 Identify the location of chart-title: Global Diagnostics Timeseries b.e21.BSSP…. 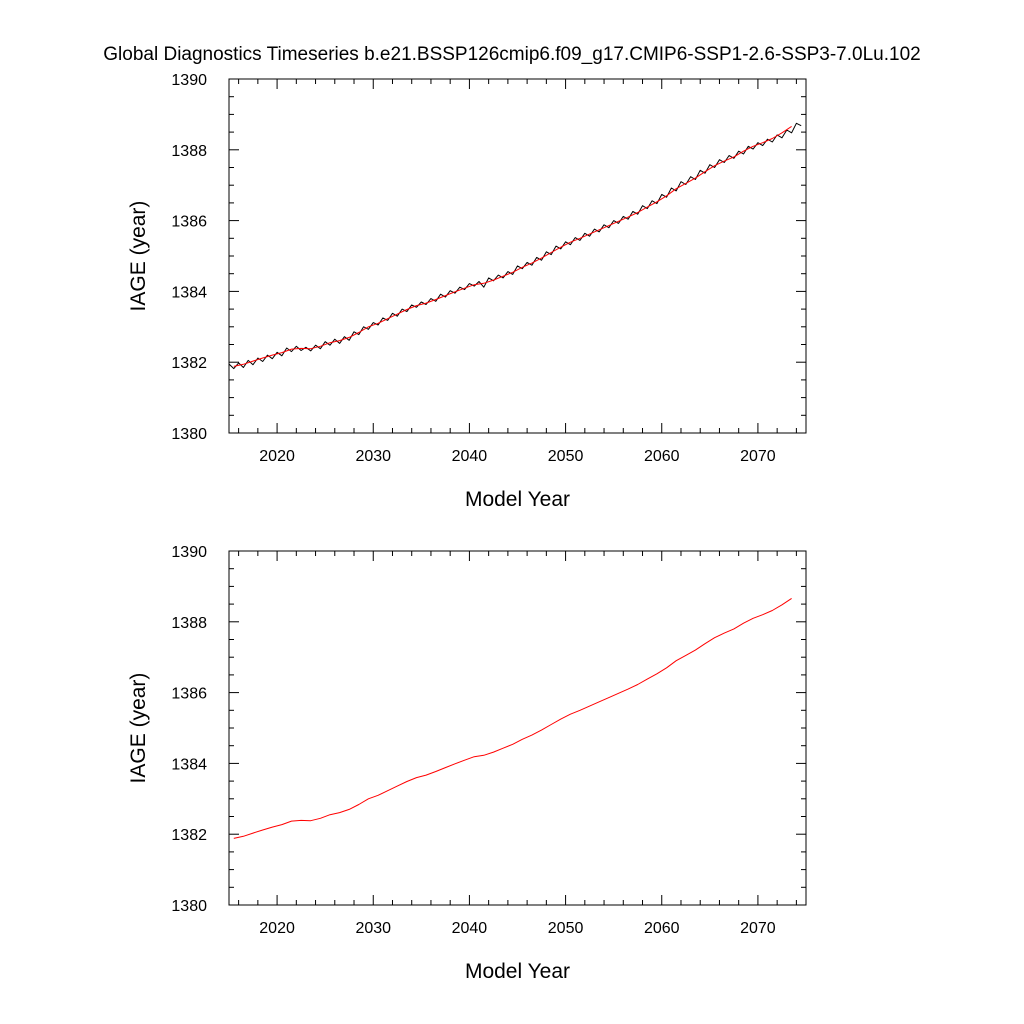
(512, 54).